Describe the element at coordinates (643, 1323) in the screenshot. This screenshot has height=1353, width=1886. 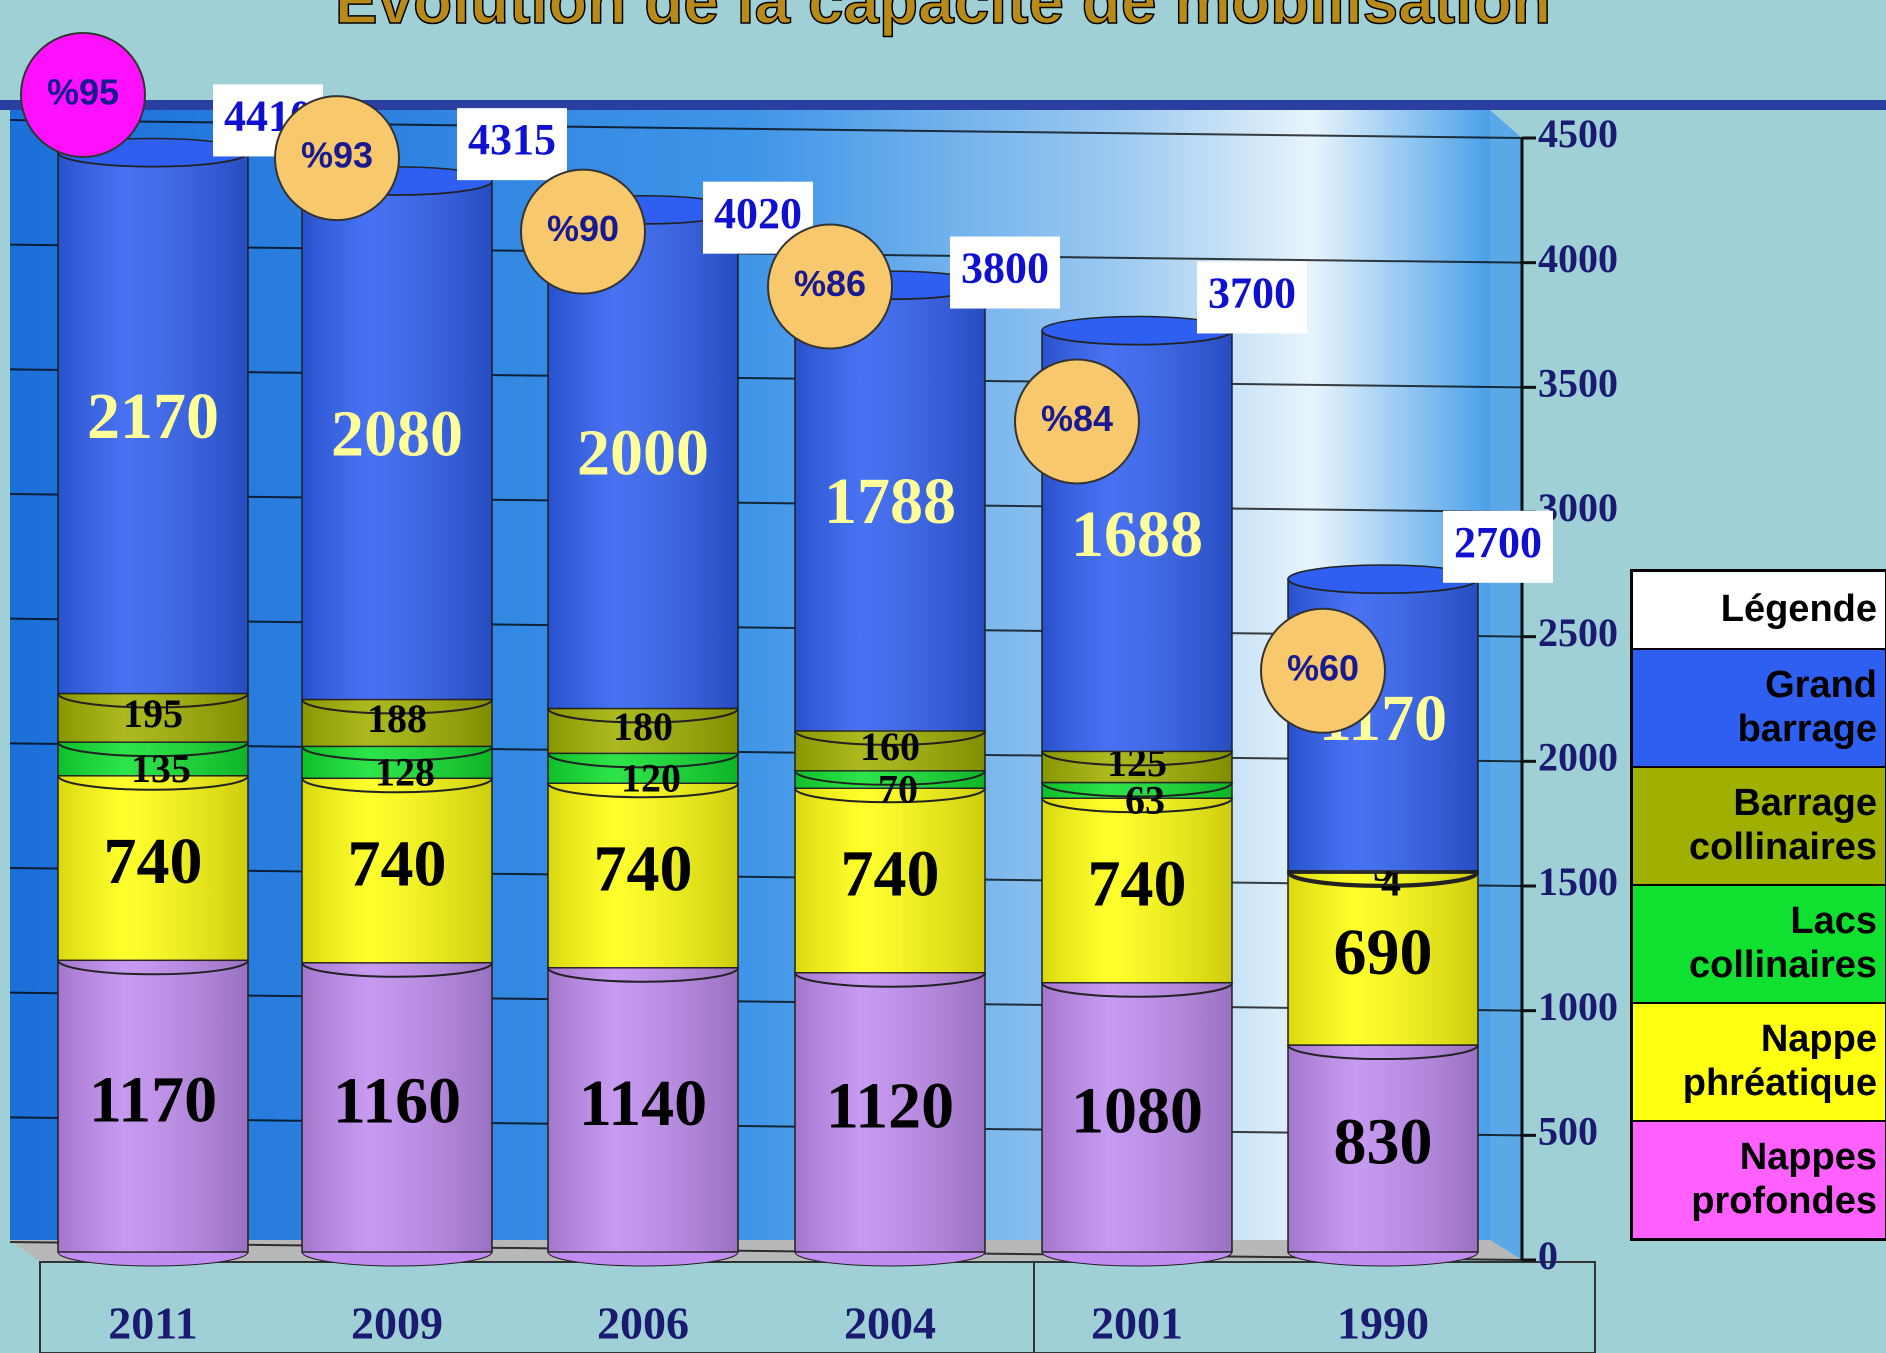
I see `x-tick-label: 2006` at that location.